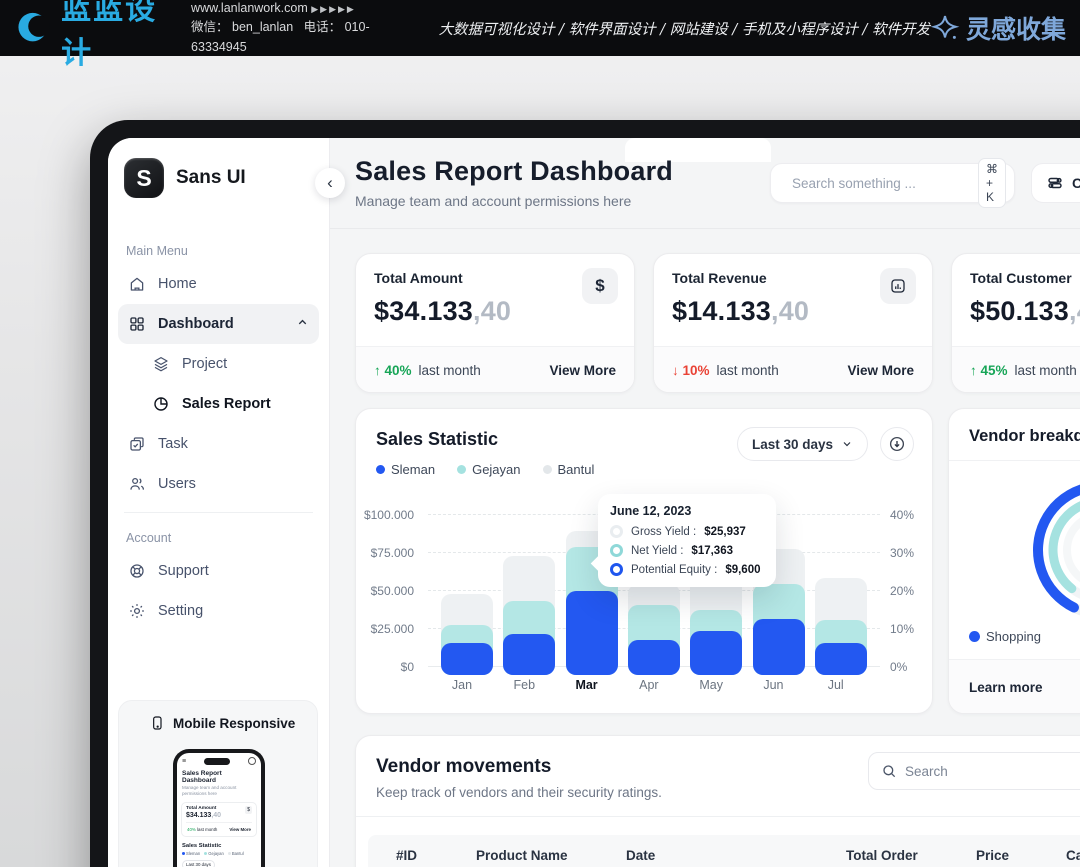 This screenshot has width=1080, height=867. What do you see at coordinates (392, 591) in the screenshot?
I see `y-axis-tick-left: $50.000` at bounding box center [392, 591].